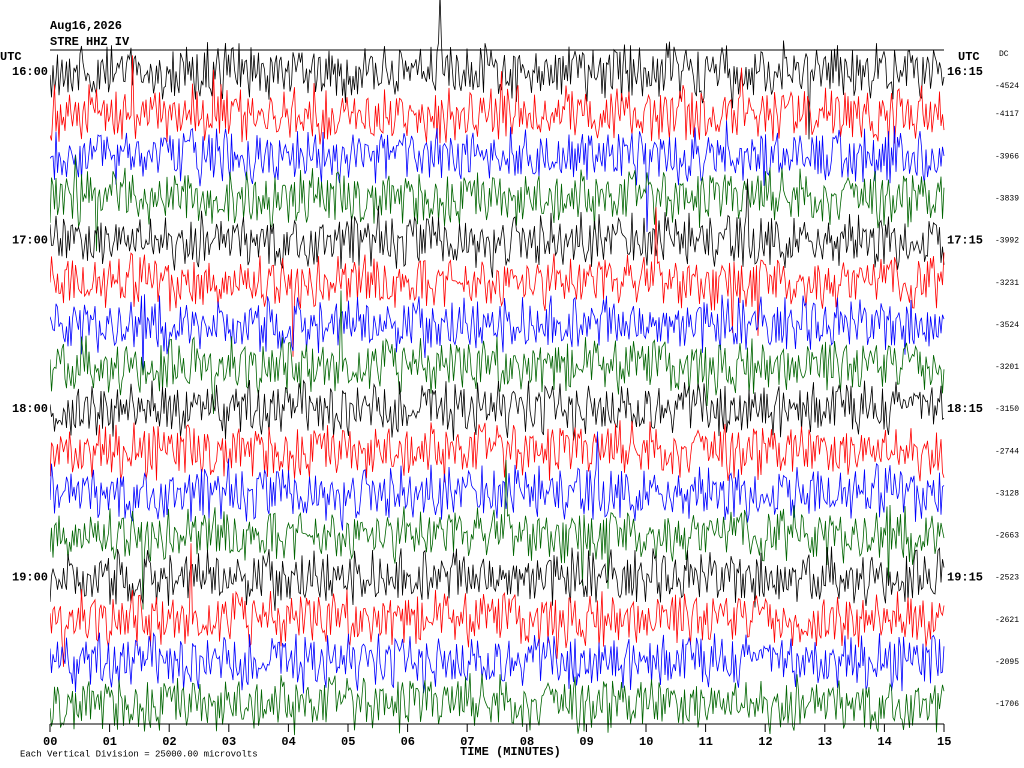  I want to click on dc-value: -2663, so click(1007, 536).